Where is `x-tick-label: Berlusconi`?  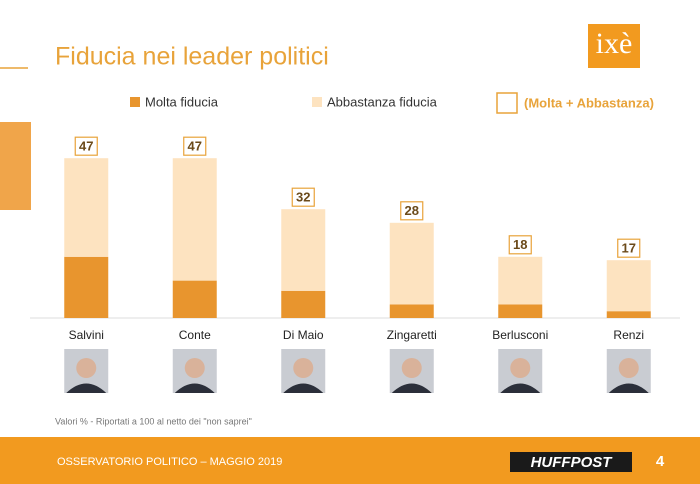
x-tick-label: Berlusconi is located at coordinates (520, 335).